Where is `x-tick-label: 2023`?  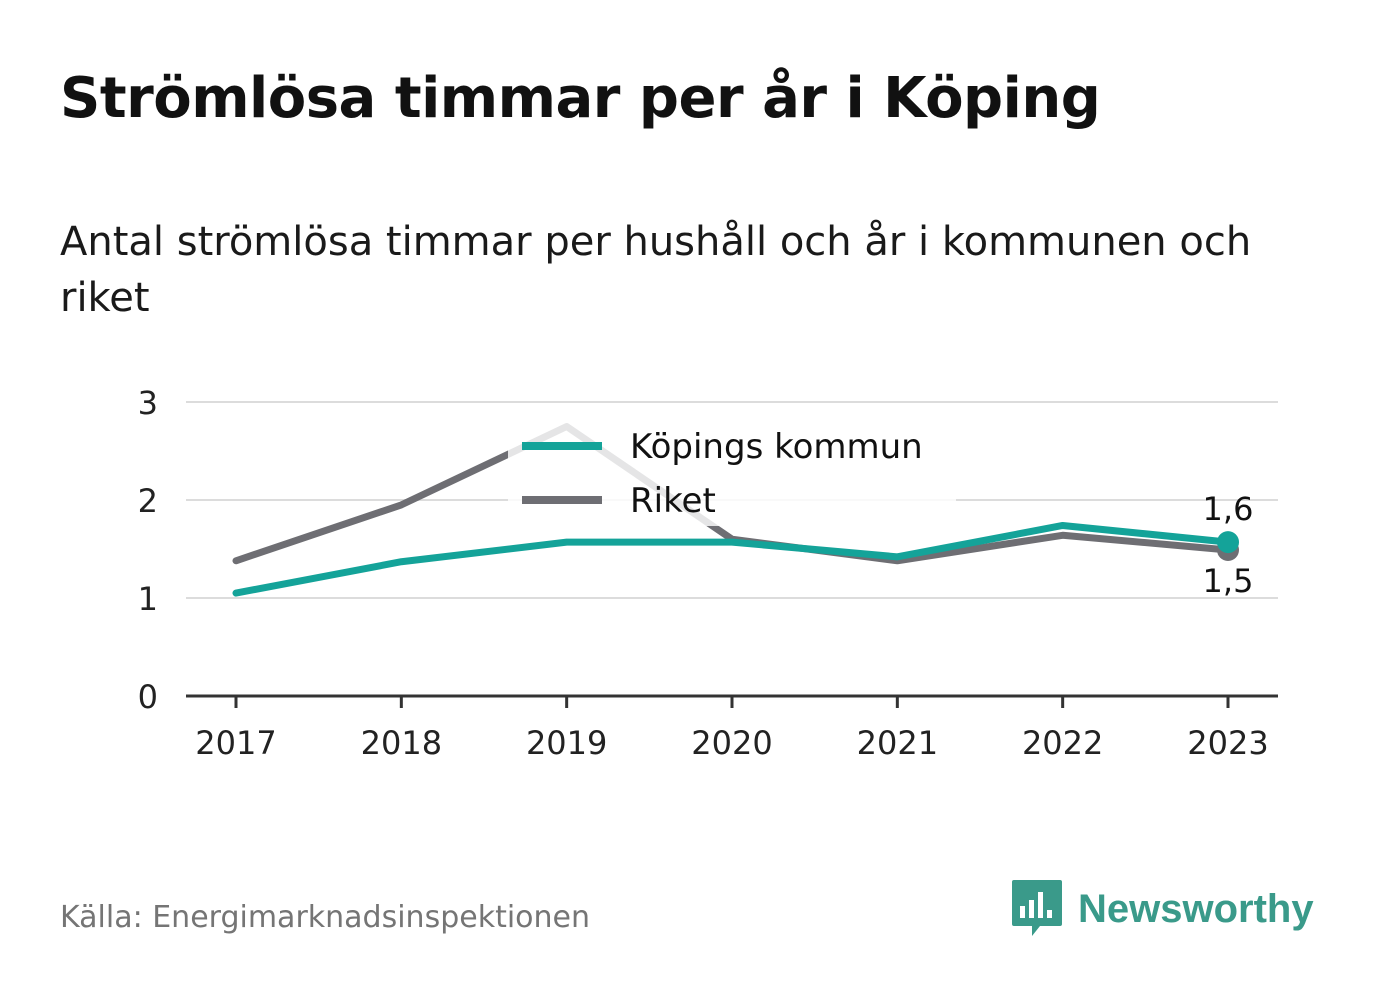 x-tick-label: 2023 is located at coordinates (1227, 743).